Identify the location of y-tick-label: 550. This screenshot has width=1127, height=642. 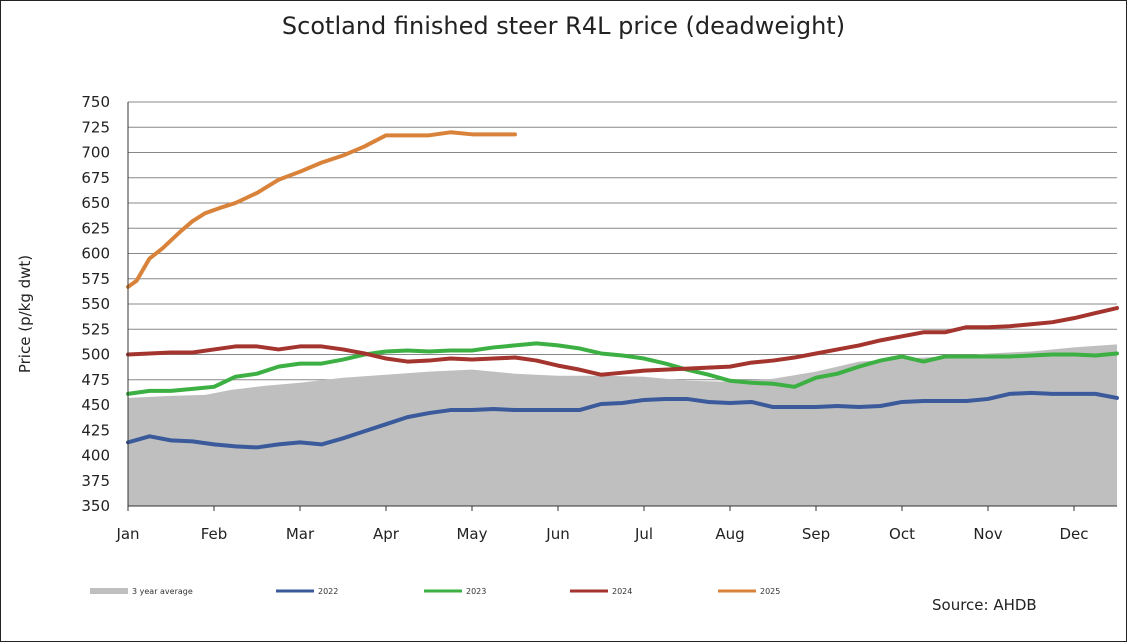
(95, 304).